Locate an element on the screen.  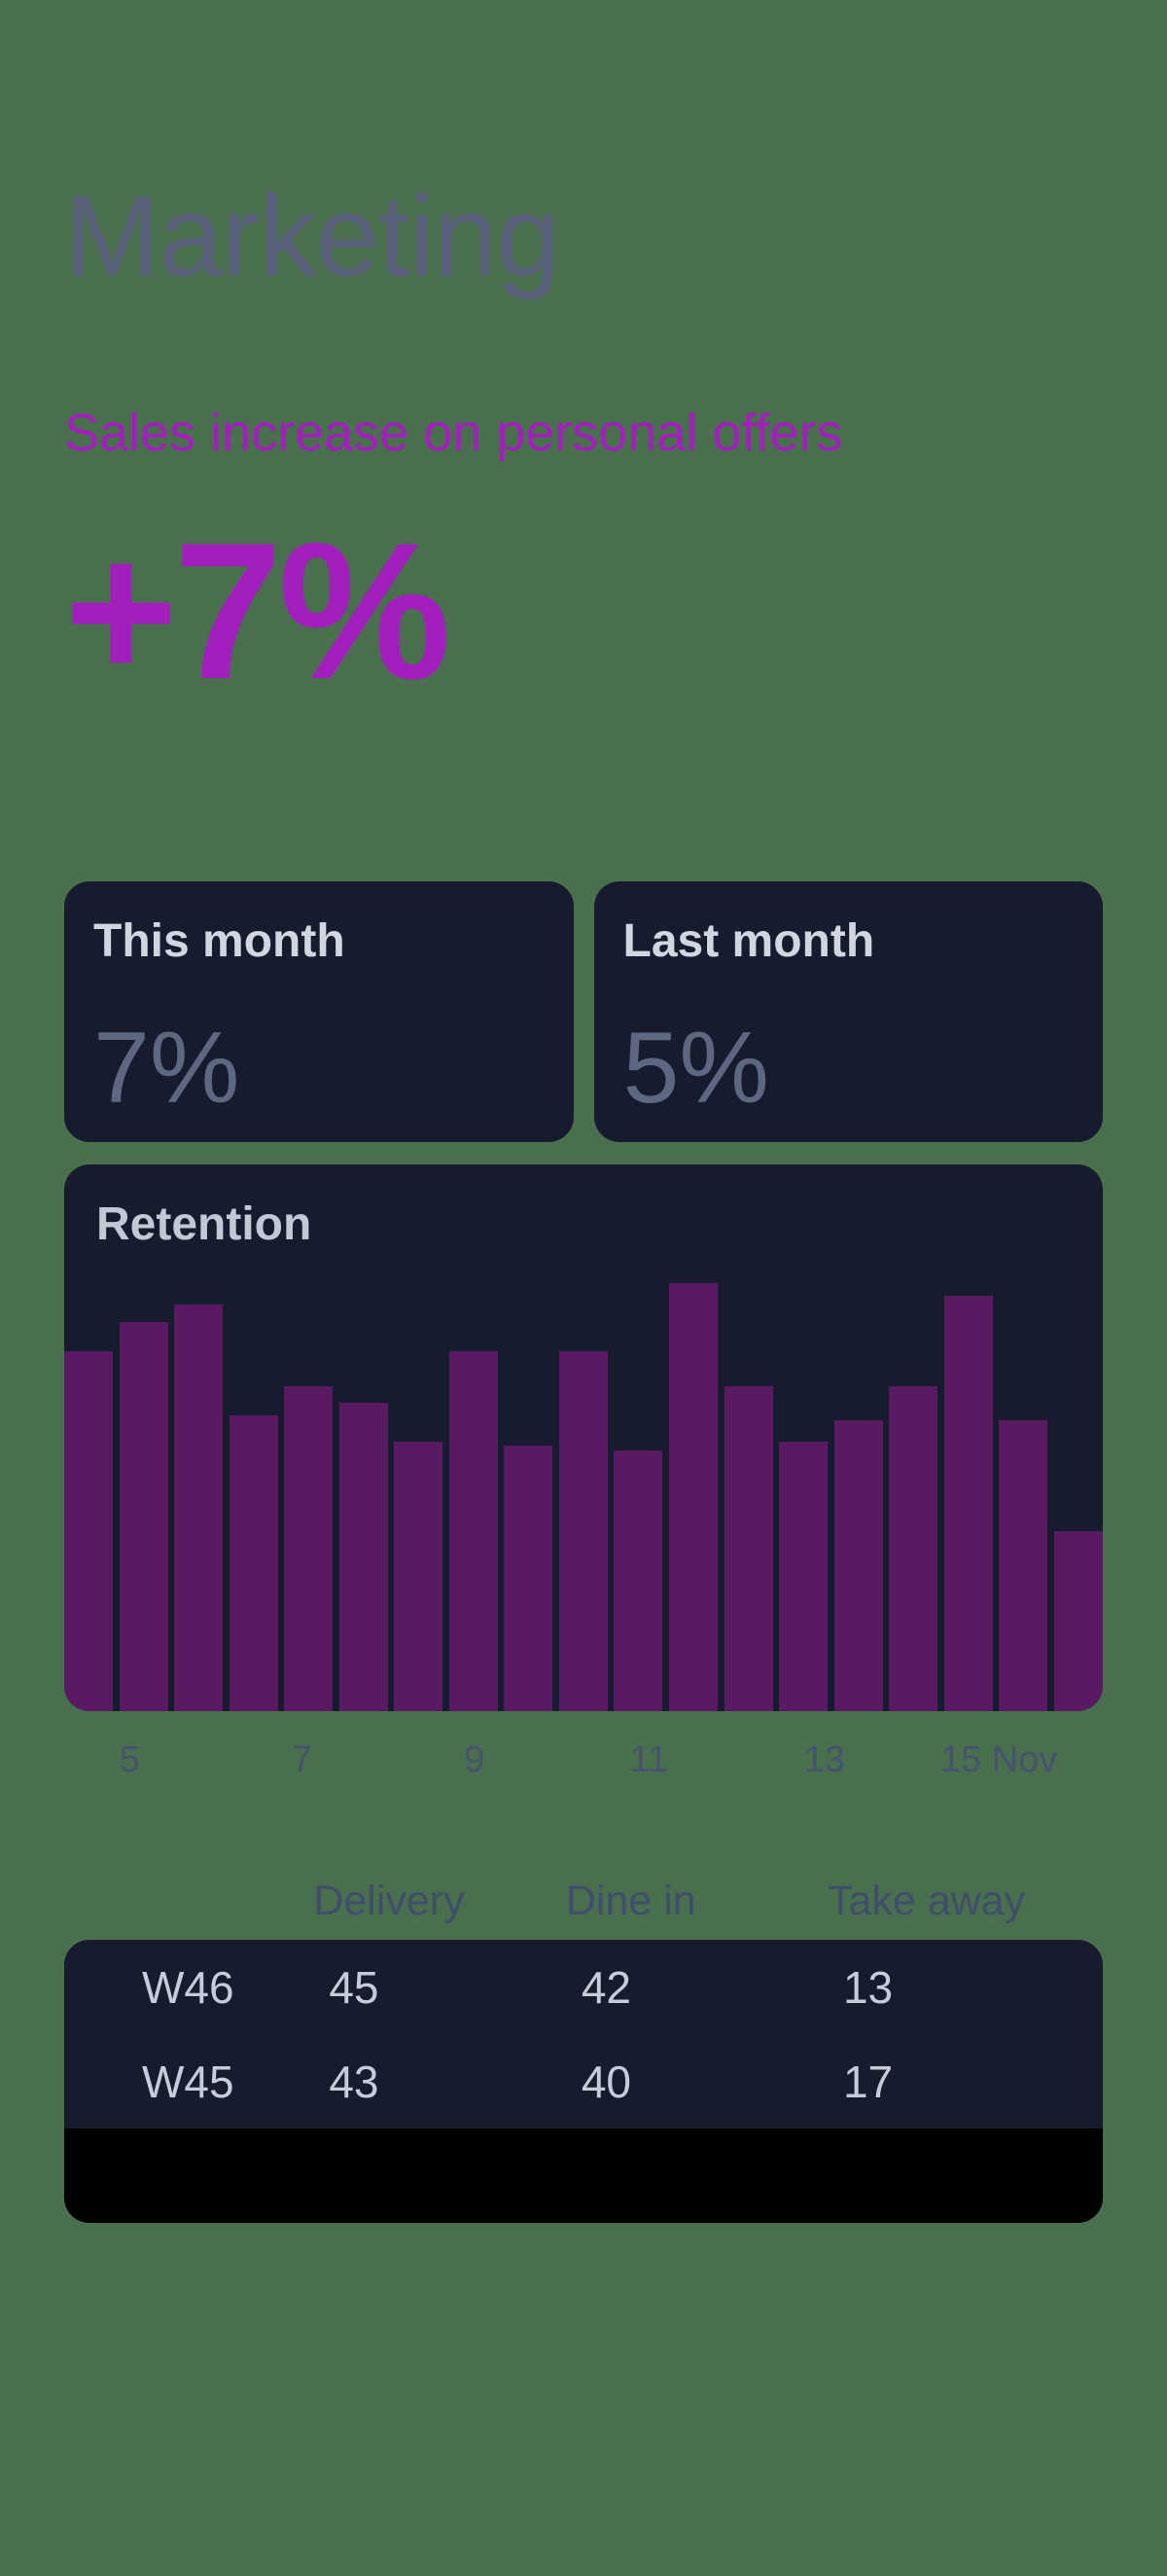
table-cell: 13 is located at coordinates (868, 1987).